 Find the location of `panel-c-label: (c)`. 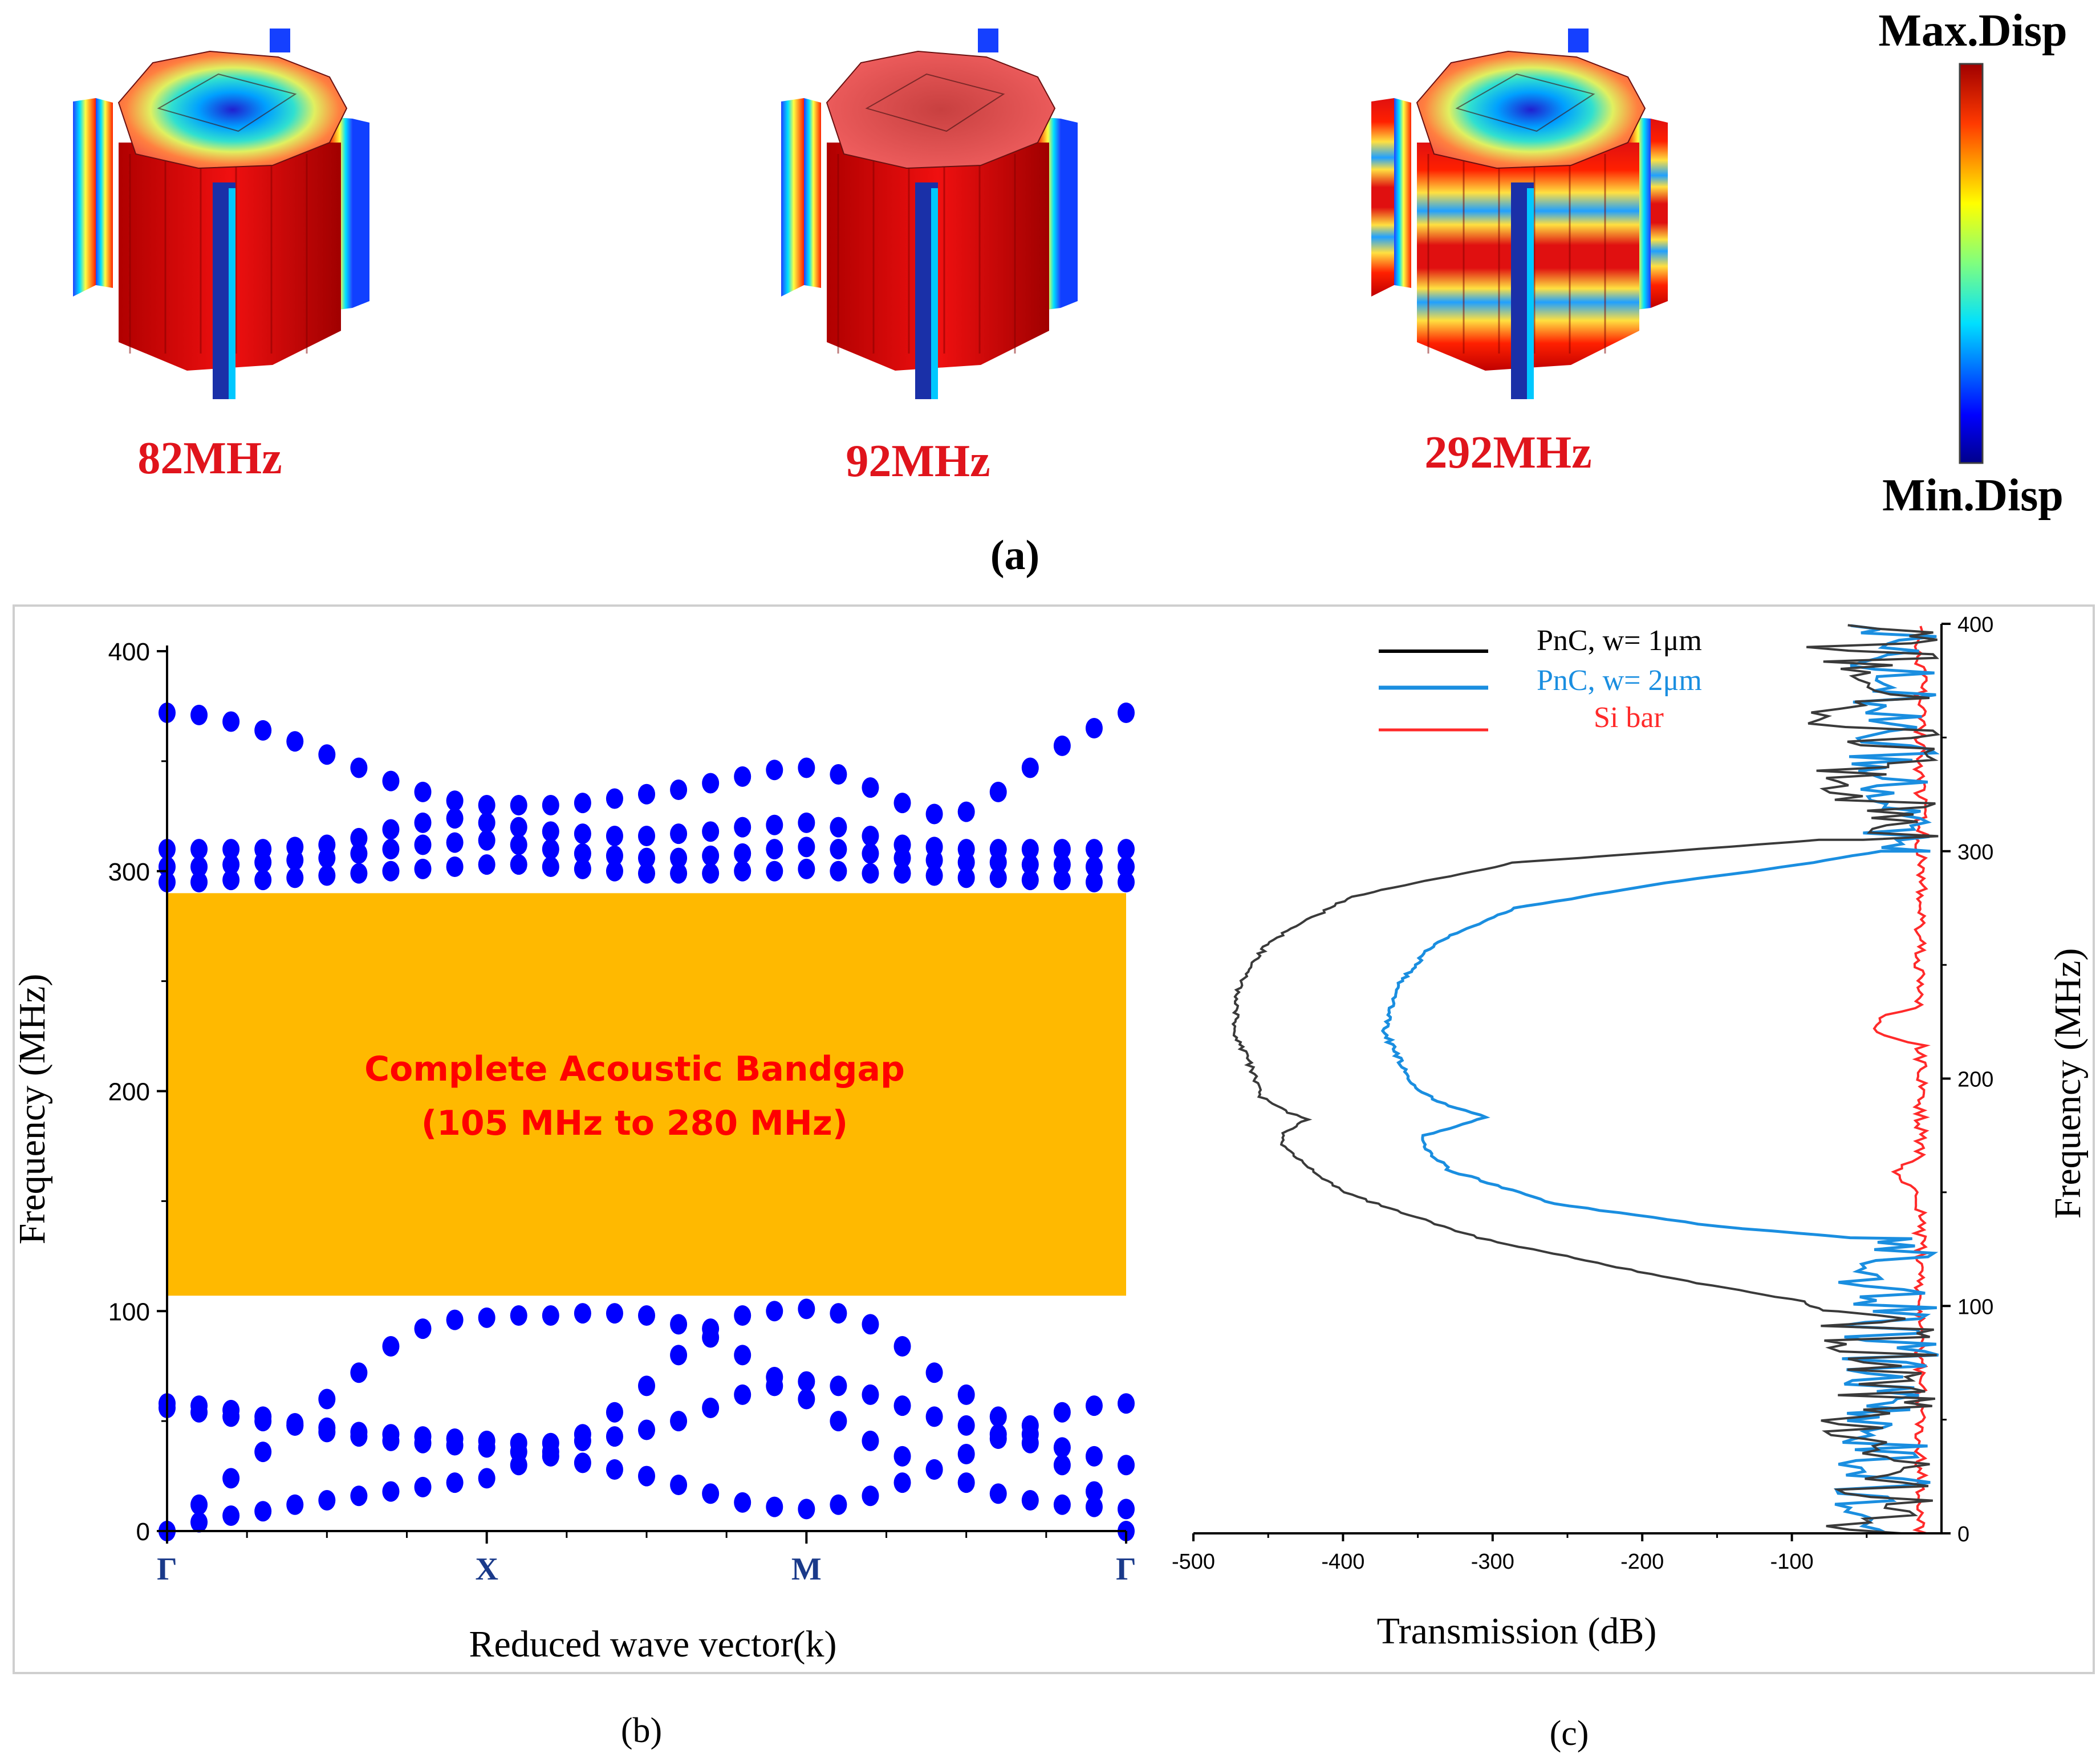

panel-c-label: (c) is located at coordinates (1569, 1733).